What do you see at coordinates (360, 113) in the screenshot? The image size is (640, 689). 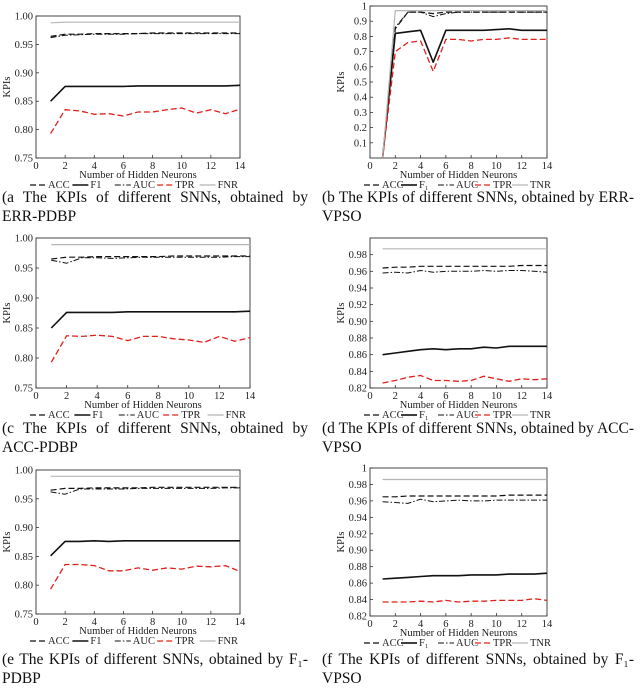 I see `y-tick-label: 0.3` at bounding box center [360, 113].